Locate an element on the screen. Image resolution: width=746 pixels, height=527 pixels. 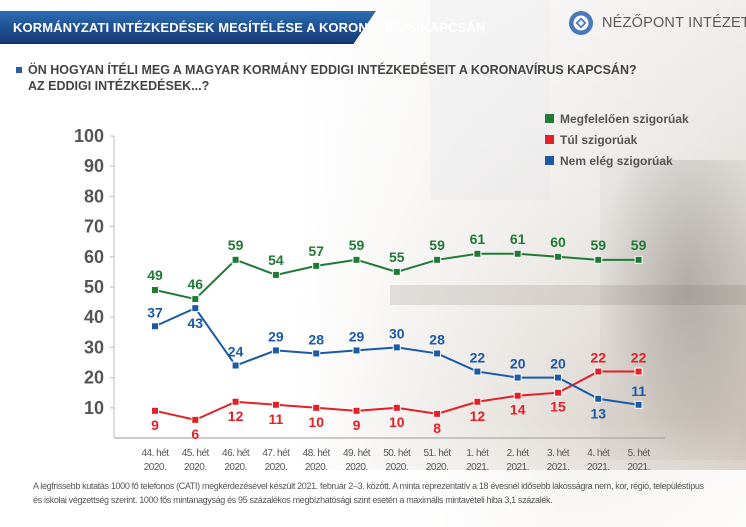
x-tick-label: 44. hét is located at coordinates (155, 453).